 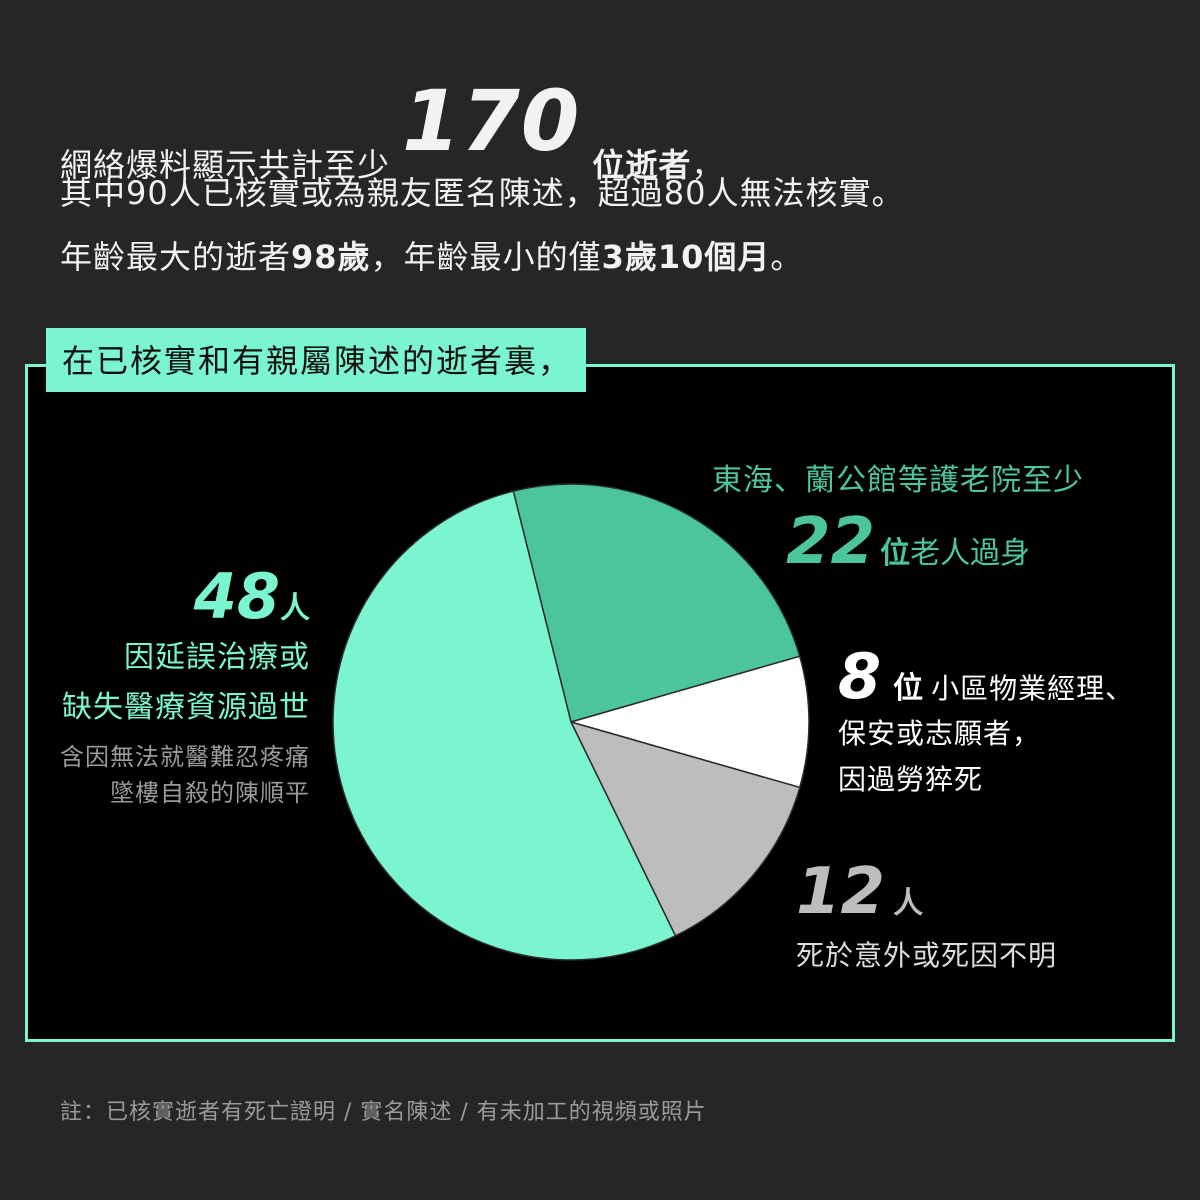 What do you see at coordinates (908, 903) in the screenshot?
I see `label-12-unit-bold: 人` at bounding box center [908, 903].